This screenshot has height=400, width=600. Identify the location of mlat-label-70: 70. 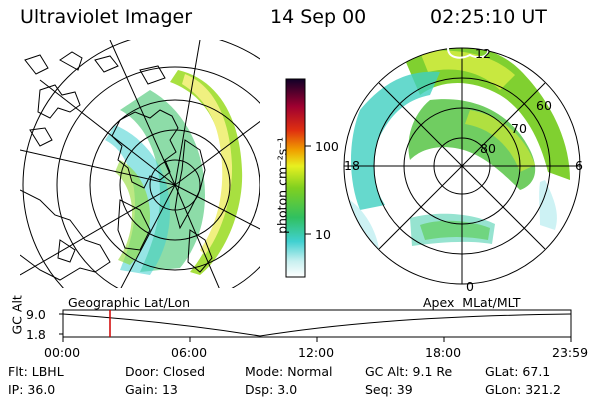
(519, 128).